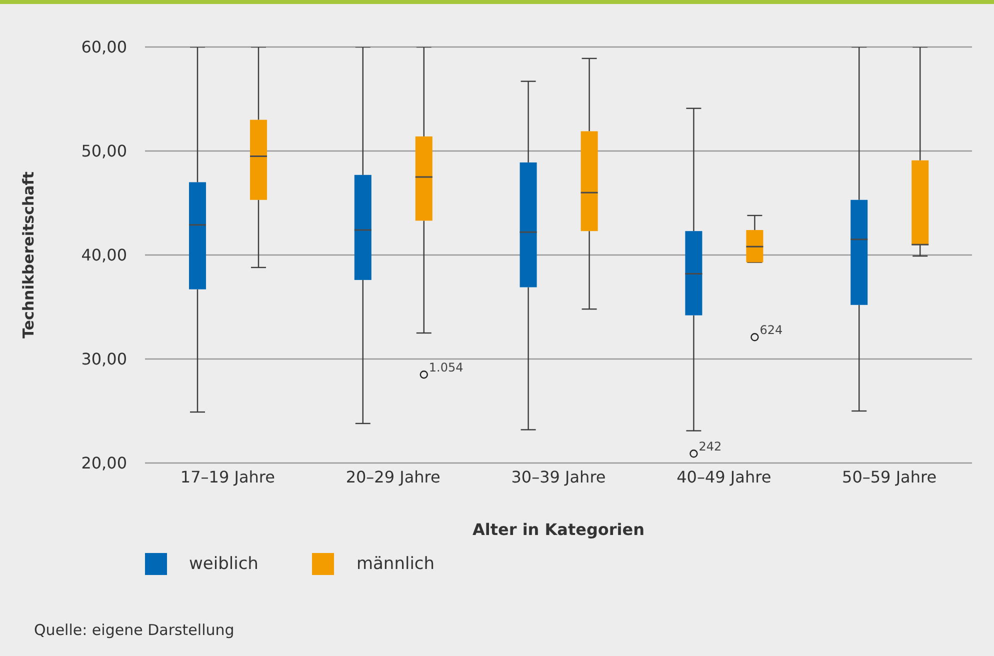 This screenshot has width=994, height=656. Describe the element at coordinates (104, 463) in the screenshot. I see `y-tick-label: 20,00` at that location.